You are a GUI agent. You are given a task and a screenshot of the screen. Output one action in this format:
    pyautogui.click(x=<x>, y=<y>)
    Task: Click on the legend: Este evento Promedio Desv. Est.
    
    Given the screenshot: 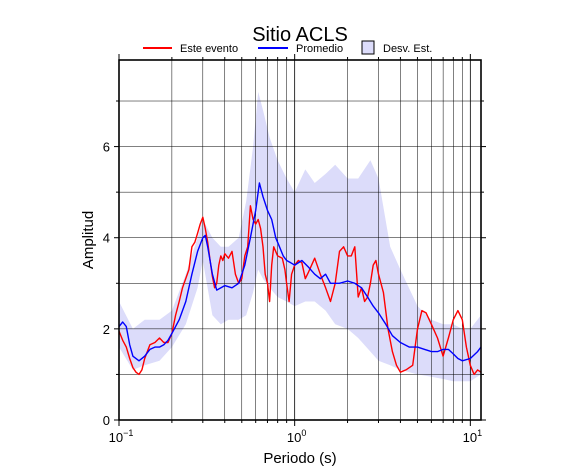 What is the action you would take?
    pyautogui.click(x=287, y=47)
    